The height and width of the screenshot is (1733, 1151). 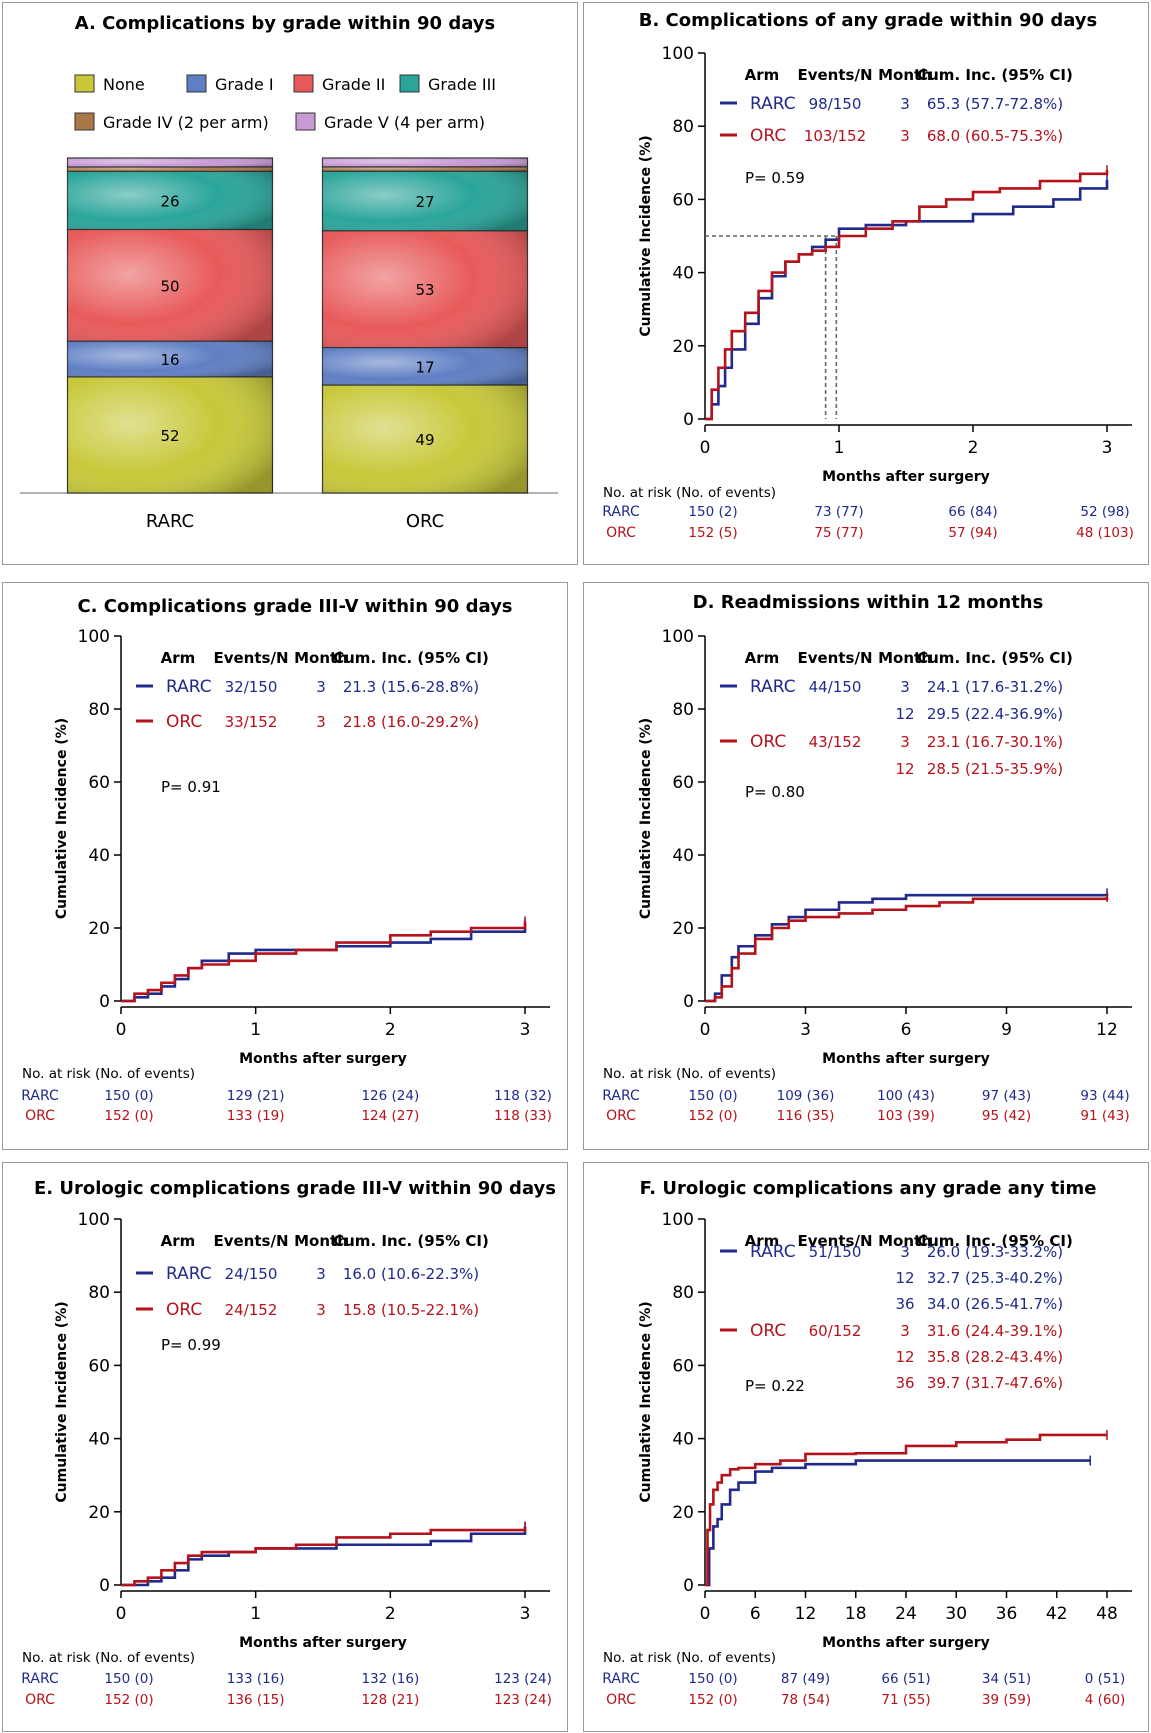 What do you see at coordinates (683, 1293) in the screenshot?
I see `y-tick-label-f: 80` at bounding box center [683, 1293].